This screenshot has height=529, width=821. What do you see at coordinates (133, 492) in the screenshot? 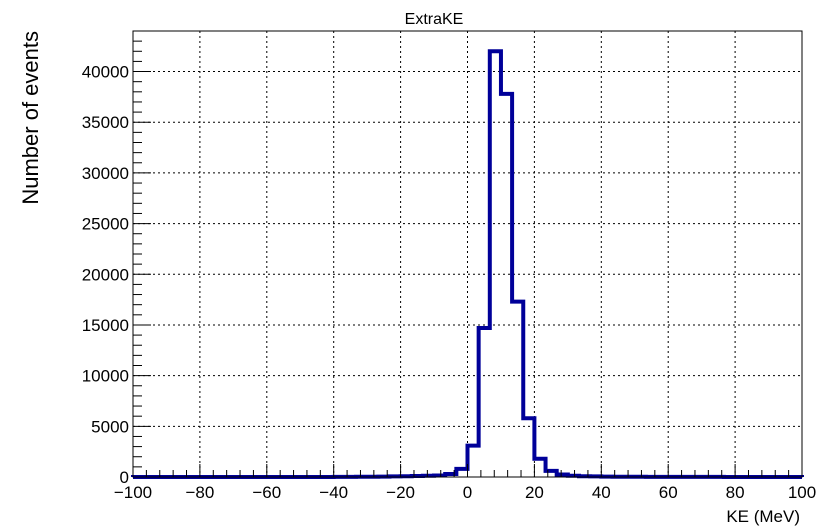
I see `x-tick-label: −100` at bounding box center [133, 492].